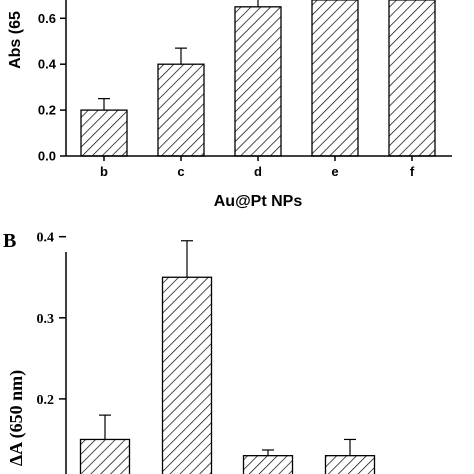  What do you see at coordinates (412, 78) in the screenshot?
I see `panel-a-bar-f` at bounding box center [412, 78].